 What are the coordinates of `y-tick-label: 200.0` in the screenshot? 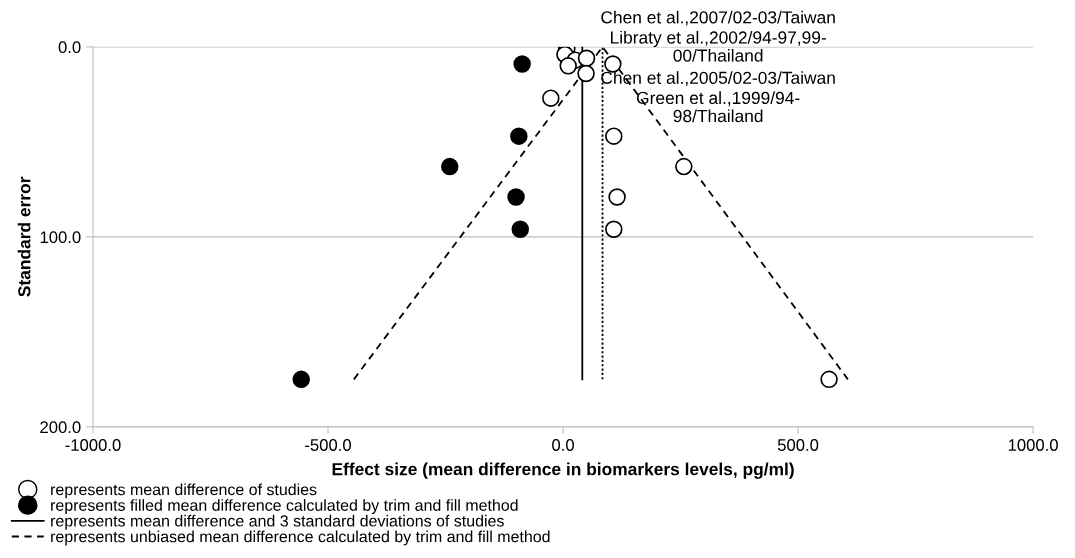 It's located at (60, 427).